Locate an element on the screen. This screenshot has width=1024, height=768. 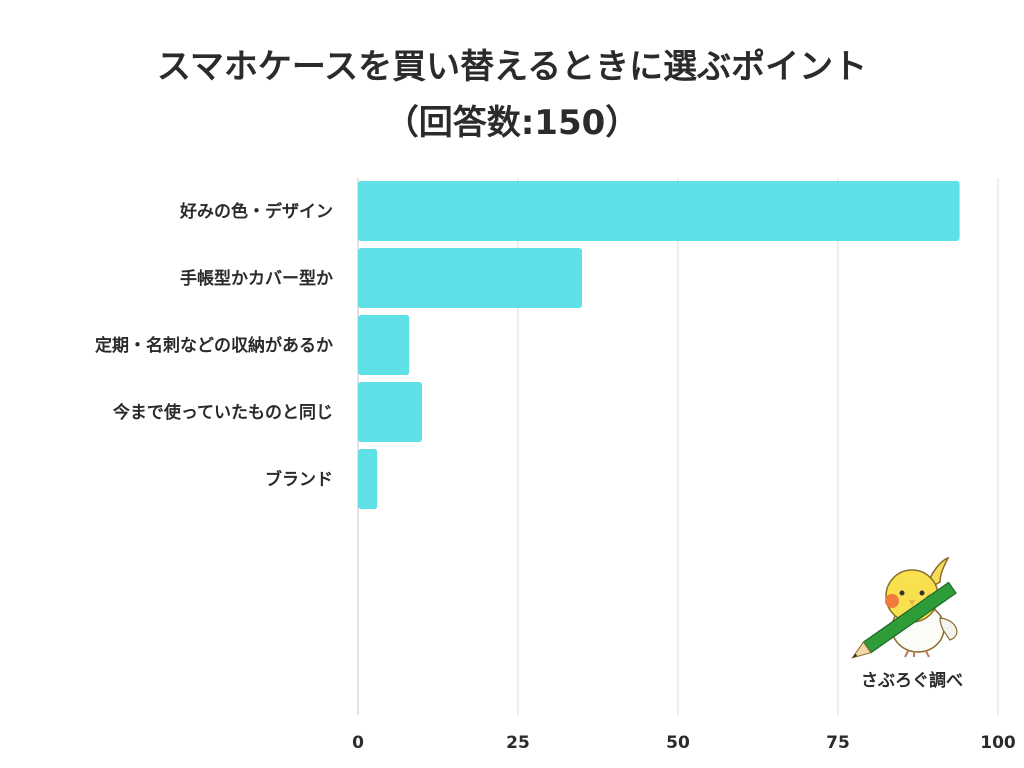
category-label: 定期・名刺などの収納があるか is located at coordinates (214, 345).